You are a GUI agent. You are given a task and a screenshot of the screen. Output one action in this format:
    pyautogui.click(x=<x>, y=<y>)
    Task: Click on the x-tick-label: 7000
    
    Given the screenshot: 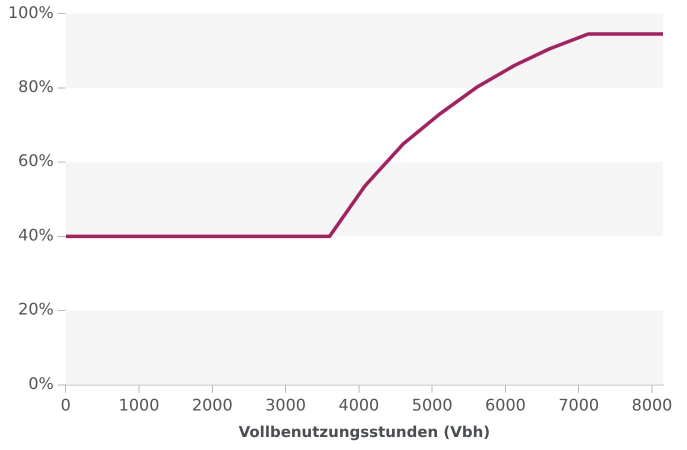 What is the action you would take?
    pyautogui.click(x=579, y=405)
    